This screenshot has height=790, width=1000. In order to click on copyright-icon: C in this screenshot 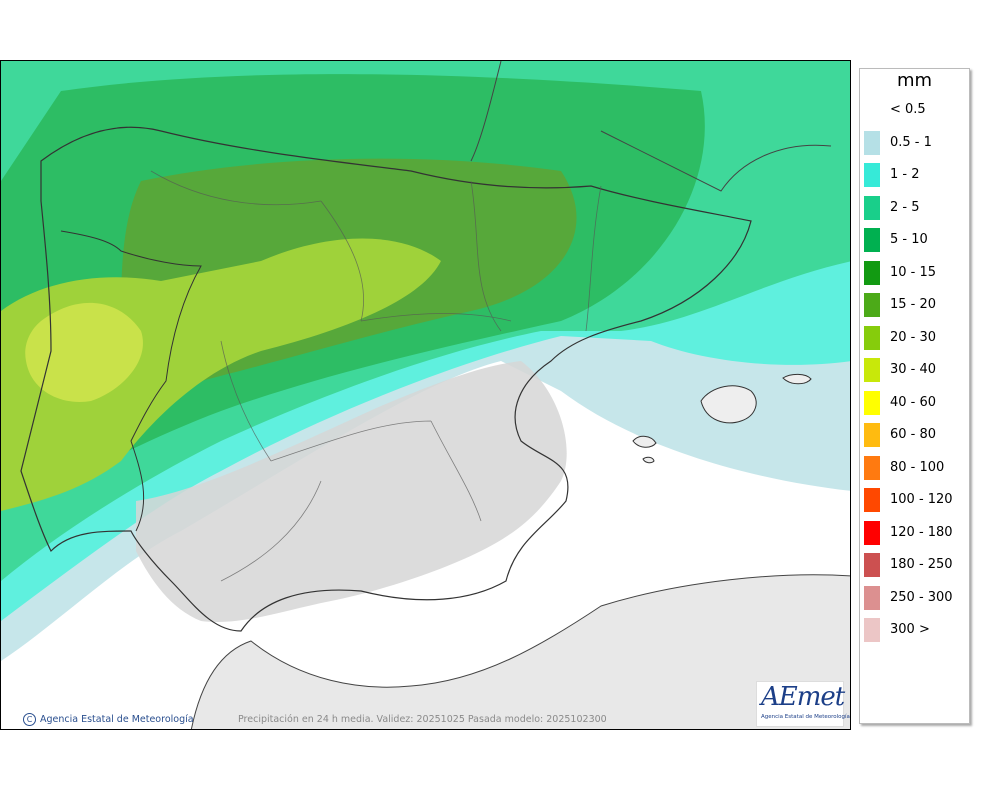, I will do `click(29, 719)`.